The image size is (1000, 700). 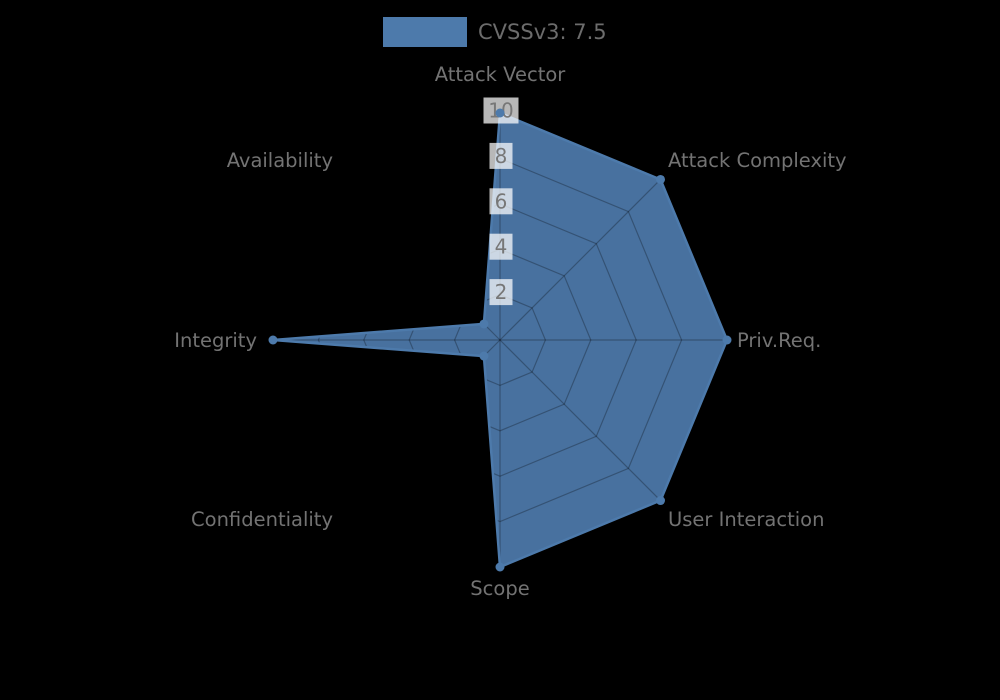 I want to click on axis-label-attack-complexity: Attack Complexity, so click(x=757, y=160).